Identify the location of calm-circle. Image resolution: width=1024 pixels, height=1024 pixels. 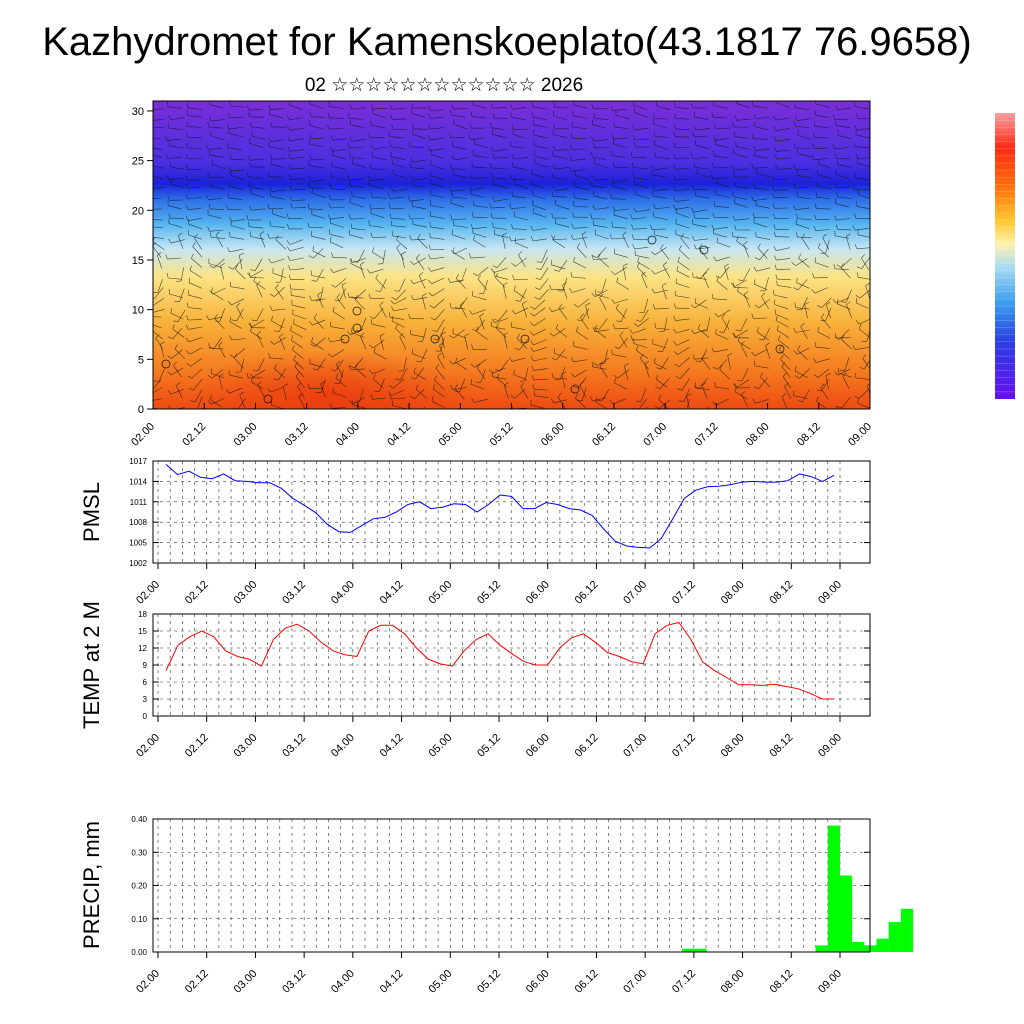
(268, 399).